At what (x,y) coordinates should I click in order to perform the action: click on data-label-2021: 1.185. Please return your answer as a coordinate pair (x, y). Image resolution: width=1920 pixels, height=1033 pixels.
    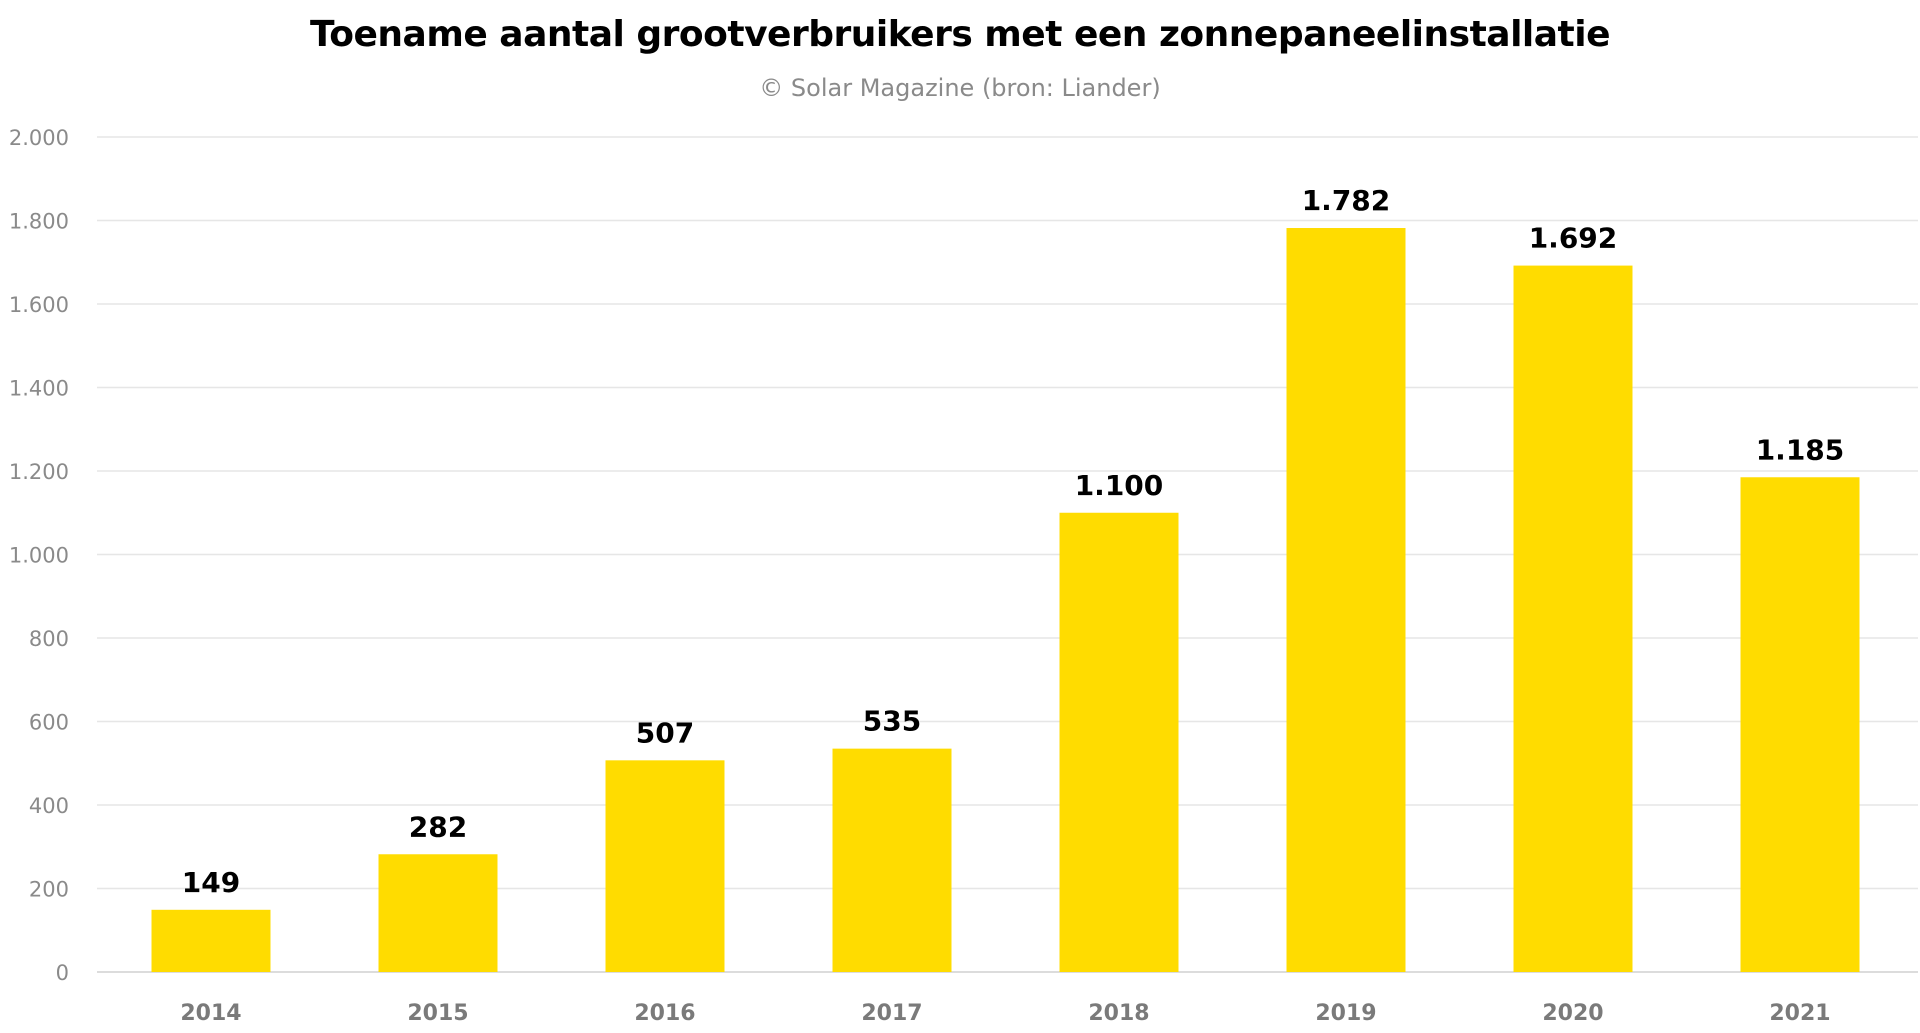
    Looking at the image, I should click on (1800, 449).